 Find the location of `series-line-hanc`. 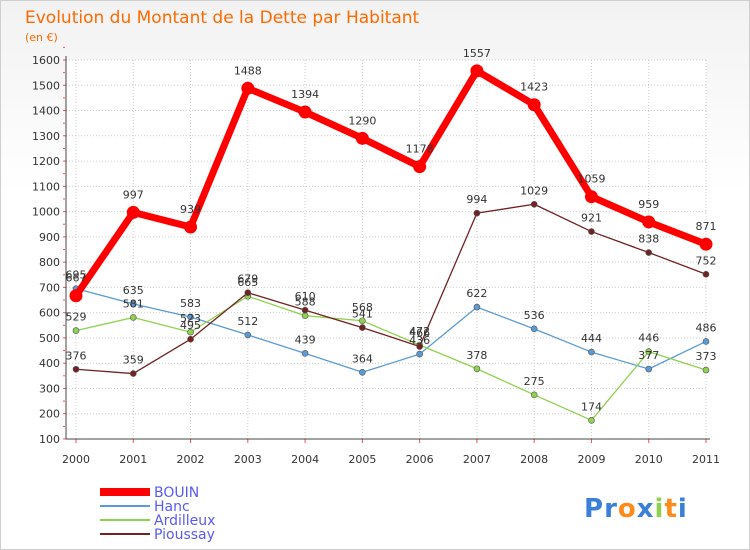

series-line-hanc is located at coordinates (391, 330).